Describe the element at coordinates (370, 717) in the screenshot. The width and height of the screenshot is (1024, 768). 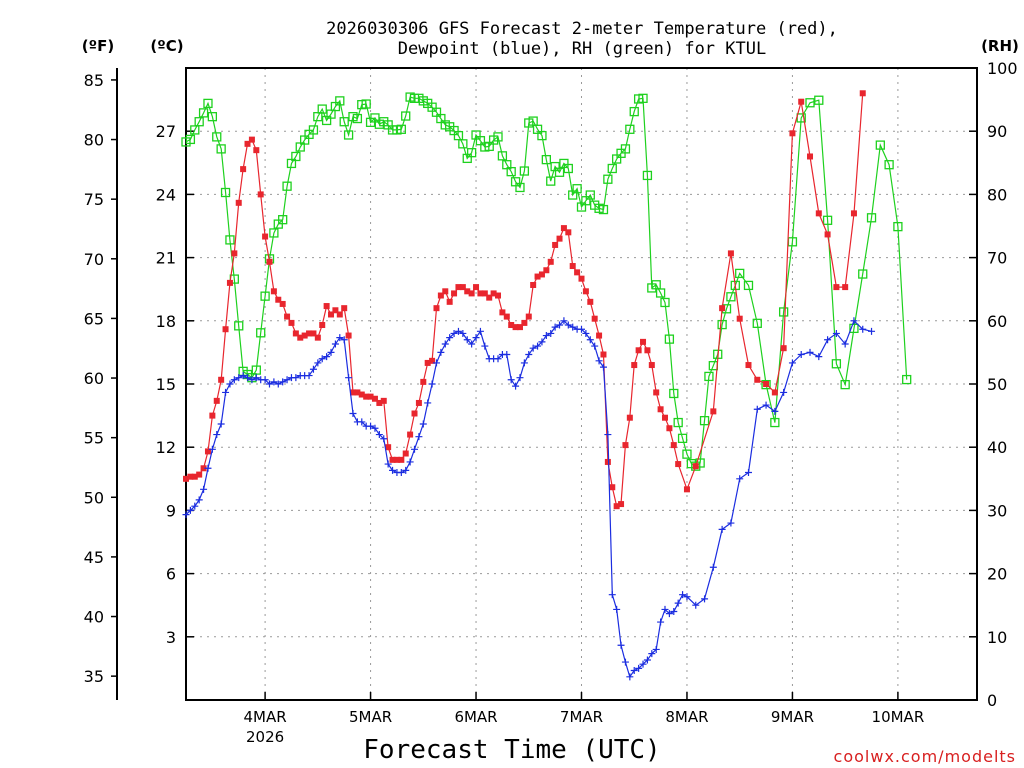
I see `x-tick-label: 5MAR` at that location.